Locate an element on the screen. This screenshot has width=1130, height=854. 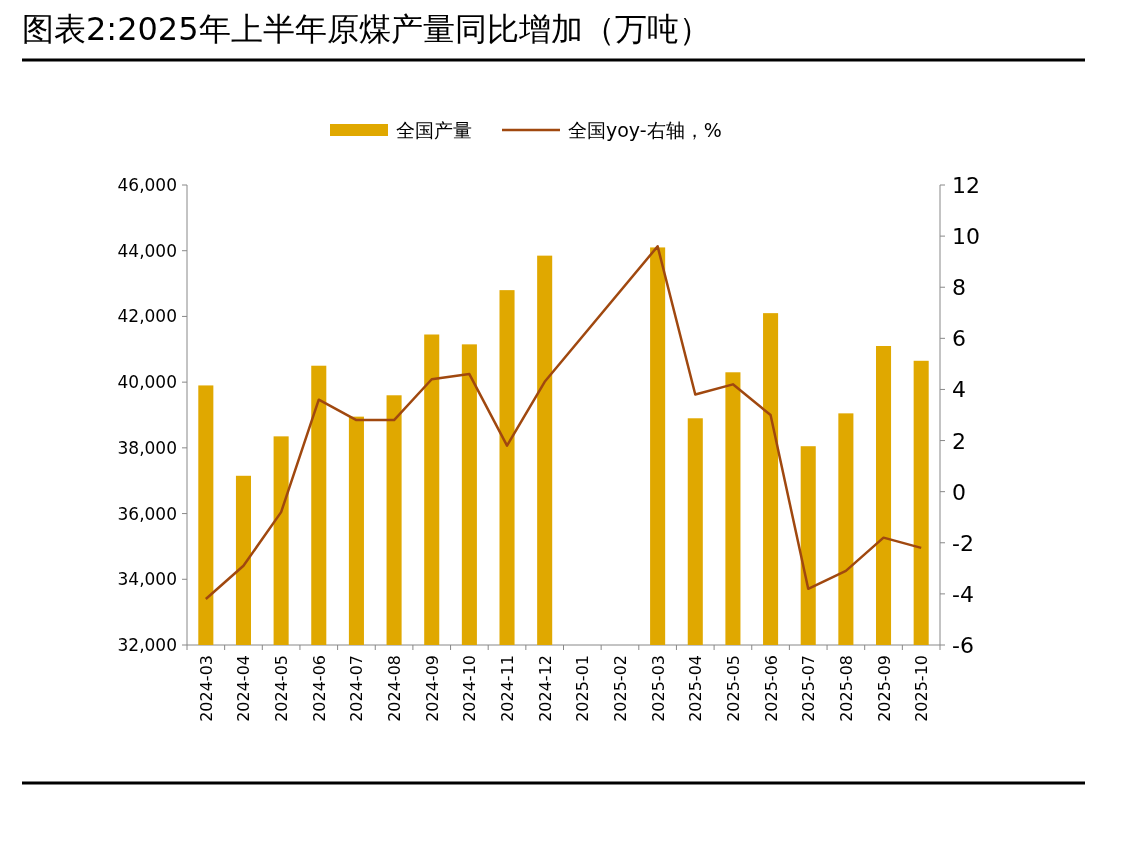
x-tick-label: 2024-05 is located at coordinates (282, 688).